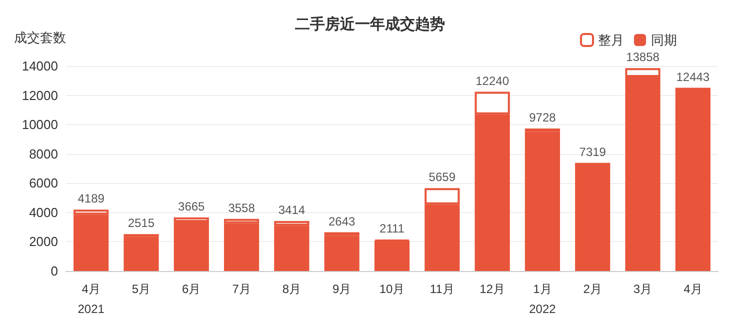 Image resolution: width=740 pixels, height=329 pixels. What do you see at coordinates (241, 289) in the screenshot?
I see `x-tick-label: 7月` at bounding box center [241, 289].